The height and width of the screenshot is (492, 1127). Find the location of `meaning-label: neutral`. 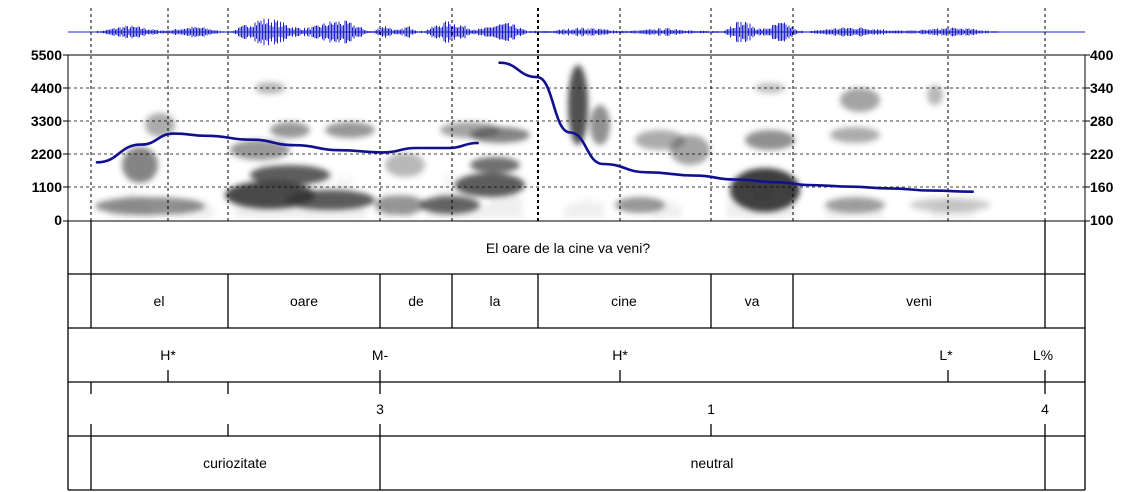

meaning-label: neutral is located at coordinates (712, 463).